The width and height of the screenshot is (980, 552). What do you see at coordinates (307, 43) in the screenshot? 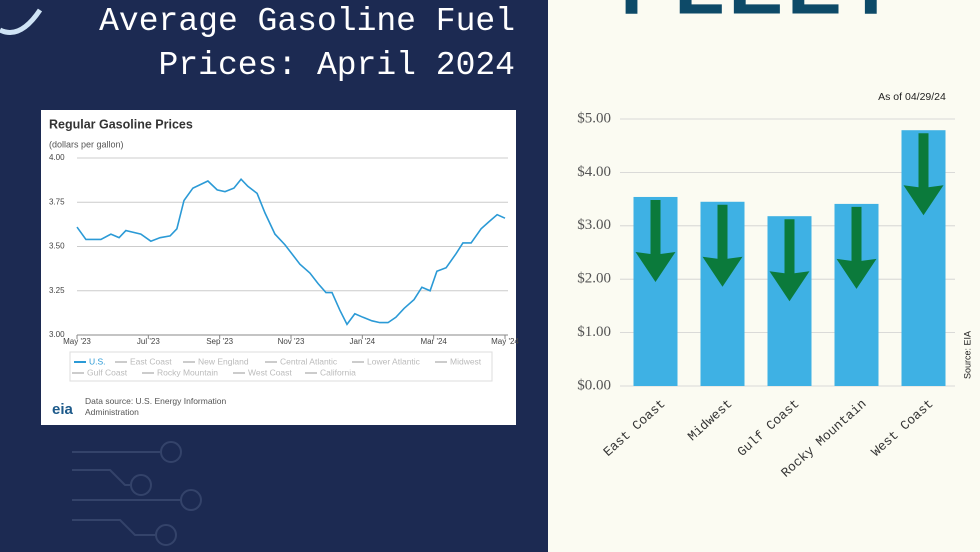
I see `page-title: Average Gasoline Fuel Prices: April 2024` at bounding box center [307, 43].